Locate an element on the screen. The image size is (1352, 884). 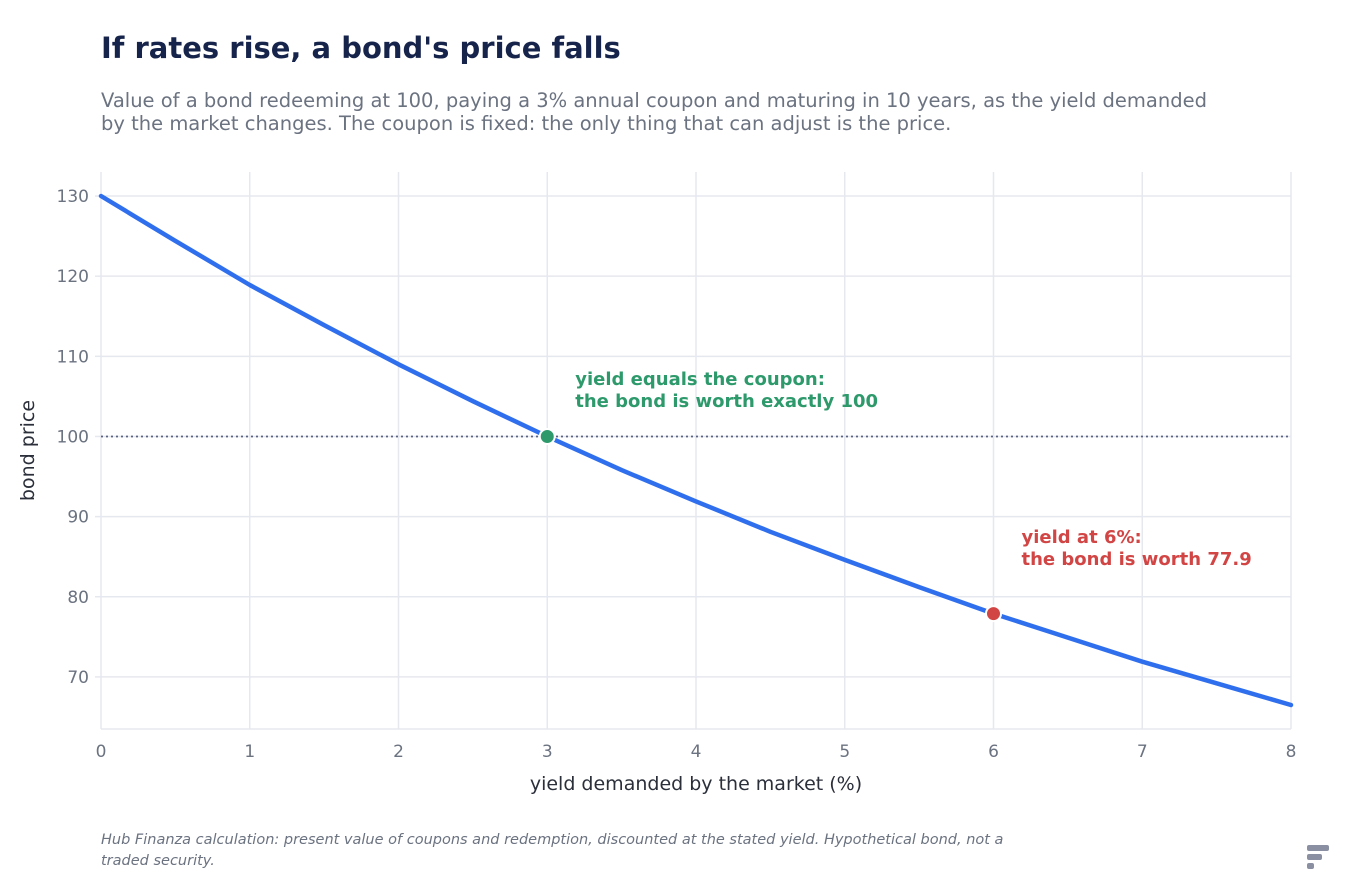
x-tick-label: 6 is located at coordinates (993, 752).